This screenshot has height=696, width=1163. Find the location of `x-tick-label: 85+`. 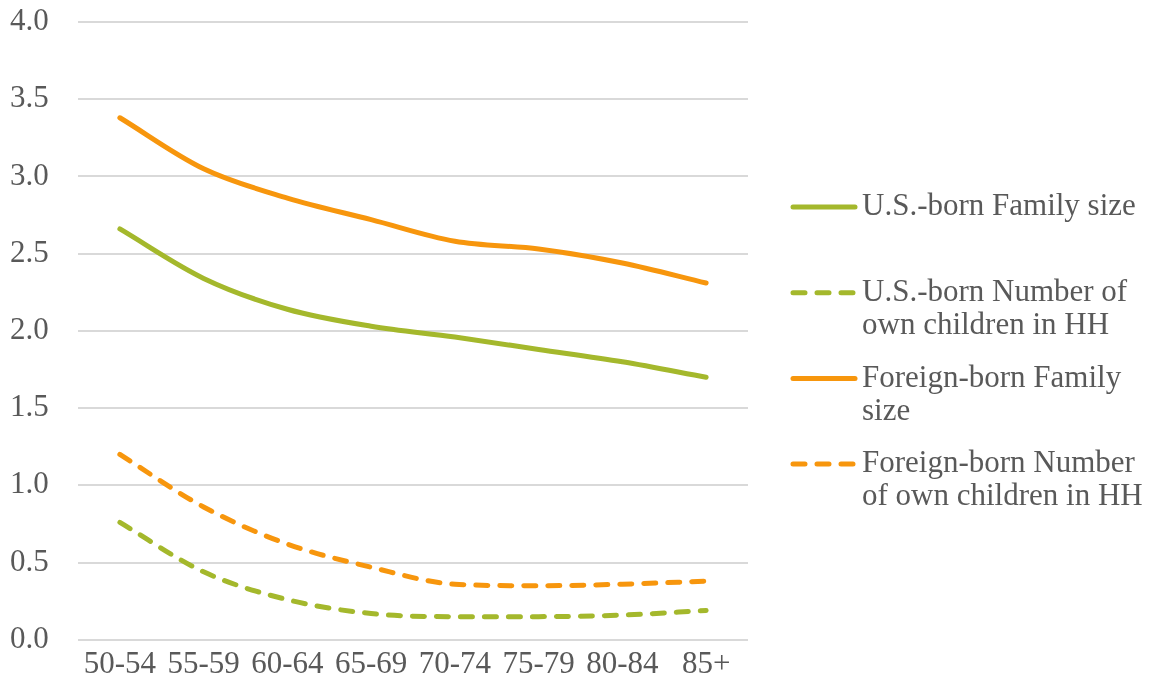

x-tick-label: 85+ is located at coordinates (706, 662).